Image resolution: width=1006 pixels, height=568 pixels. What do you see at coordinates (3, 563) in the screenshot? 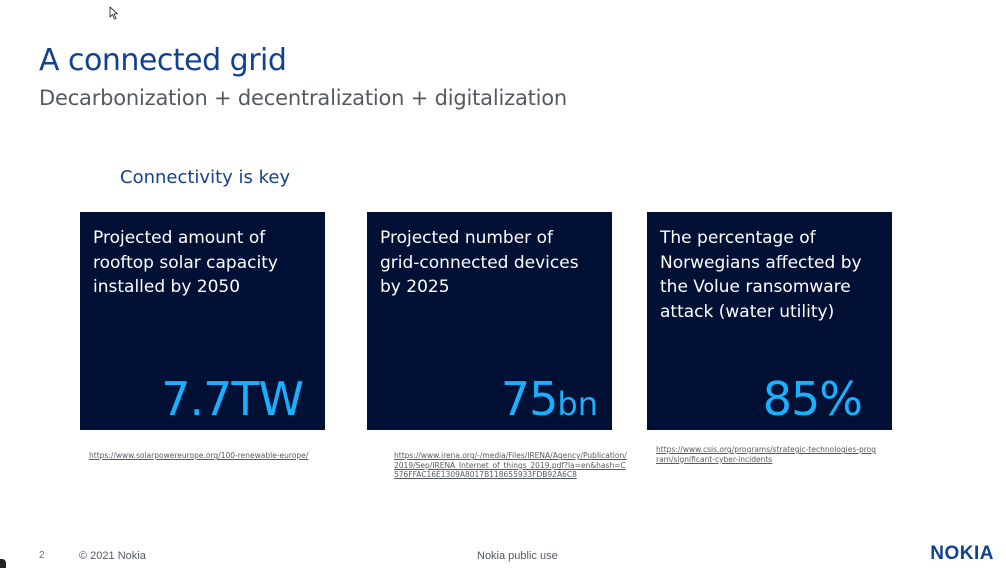
I see `corner-mark` at bounding box center [3, 563].